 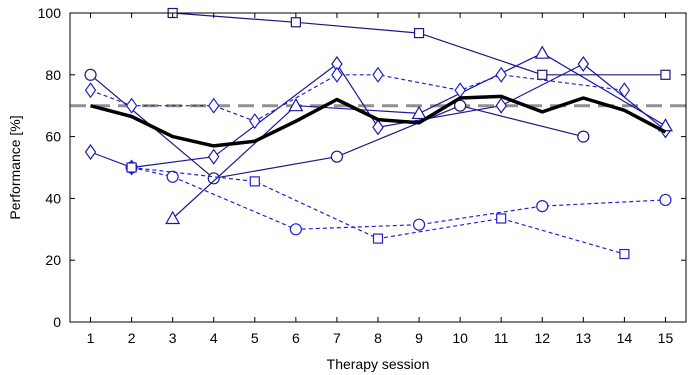 I want to click on y-tick-label: 20, so click(x=53, y=260).